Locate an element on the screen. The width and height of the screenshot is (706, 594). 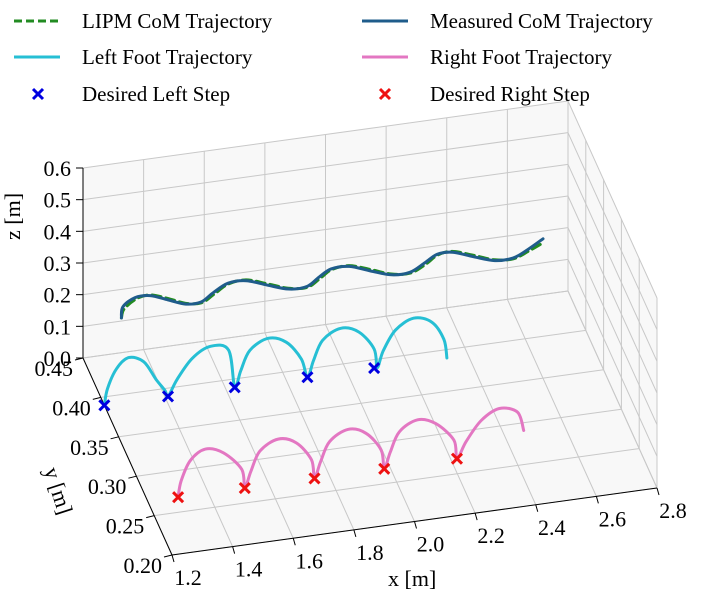
y-tick-label: 0.40 is located at coordinates (71, 407).